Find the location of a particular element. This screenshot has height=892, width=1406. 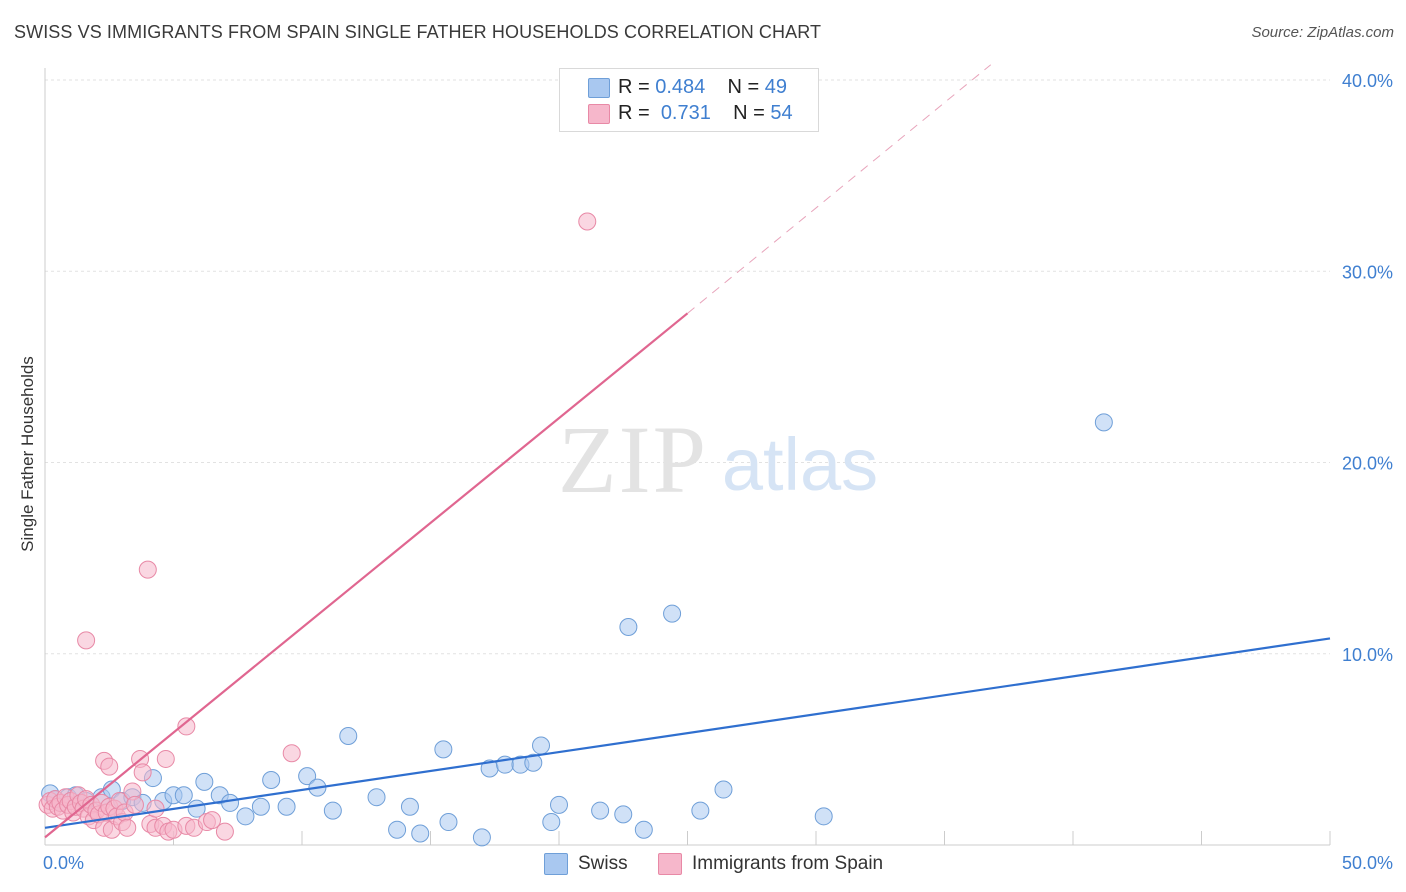

legend-item-spain: Immigrants from Spain is located at coordinates (770, 864).